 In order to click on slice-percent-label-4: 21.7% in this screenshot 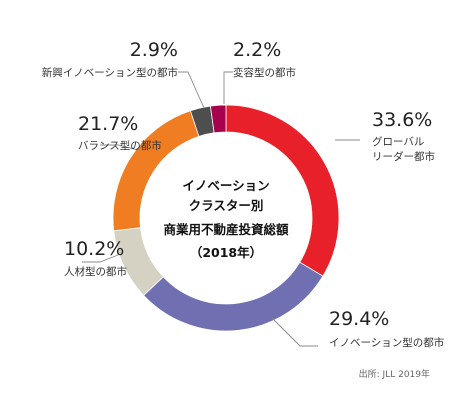, I will do `click(108, 124)`.